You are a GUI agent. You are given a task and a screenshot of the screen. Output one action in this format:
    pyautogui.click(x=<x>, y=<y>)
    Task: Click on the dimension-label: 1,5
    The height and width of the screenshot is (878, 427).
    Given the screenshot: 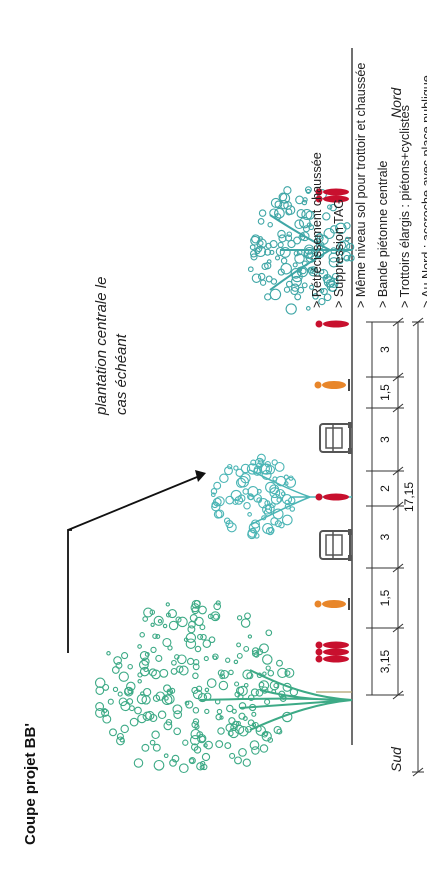 What is the action you would take?
    pyautogui.click(x=385, y=392)
    